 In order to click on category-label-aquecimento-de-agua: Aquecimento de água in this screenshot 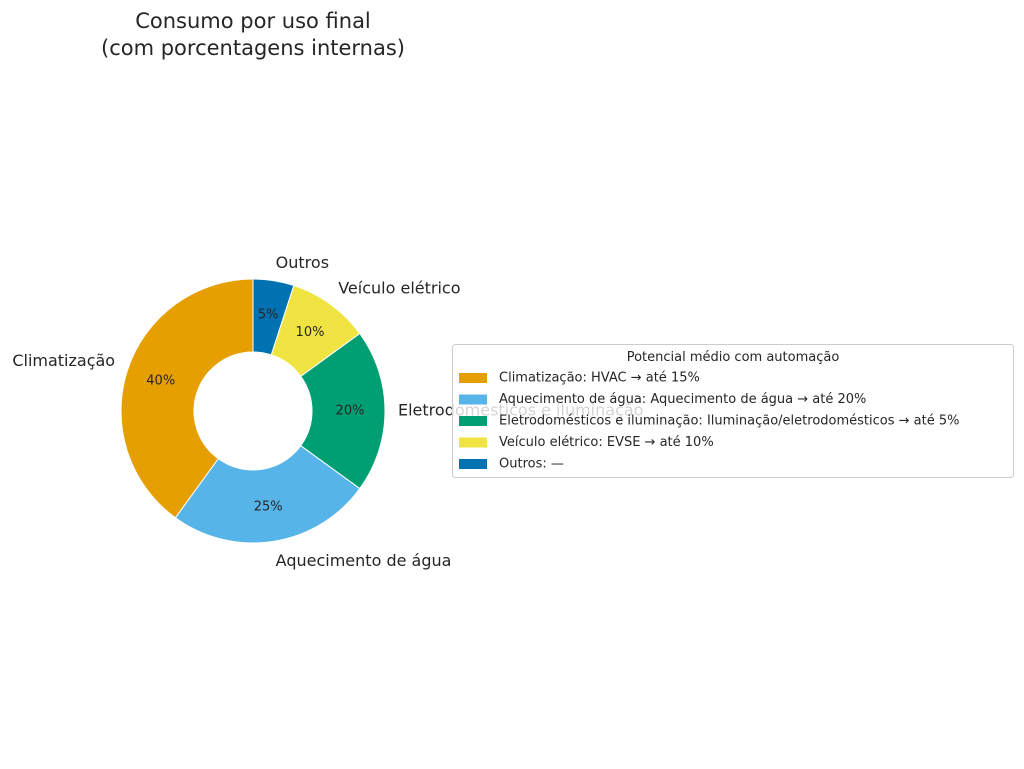, I will do `click(364, 560)`.